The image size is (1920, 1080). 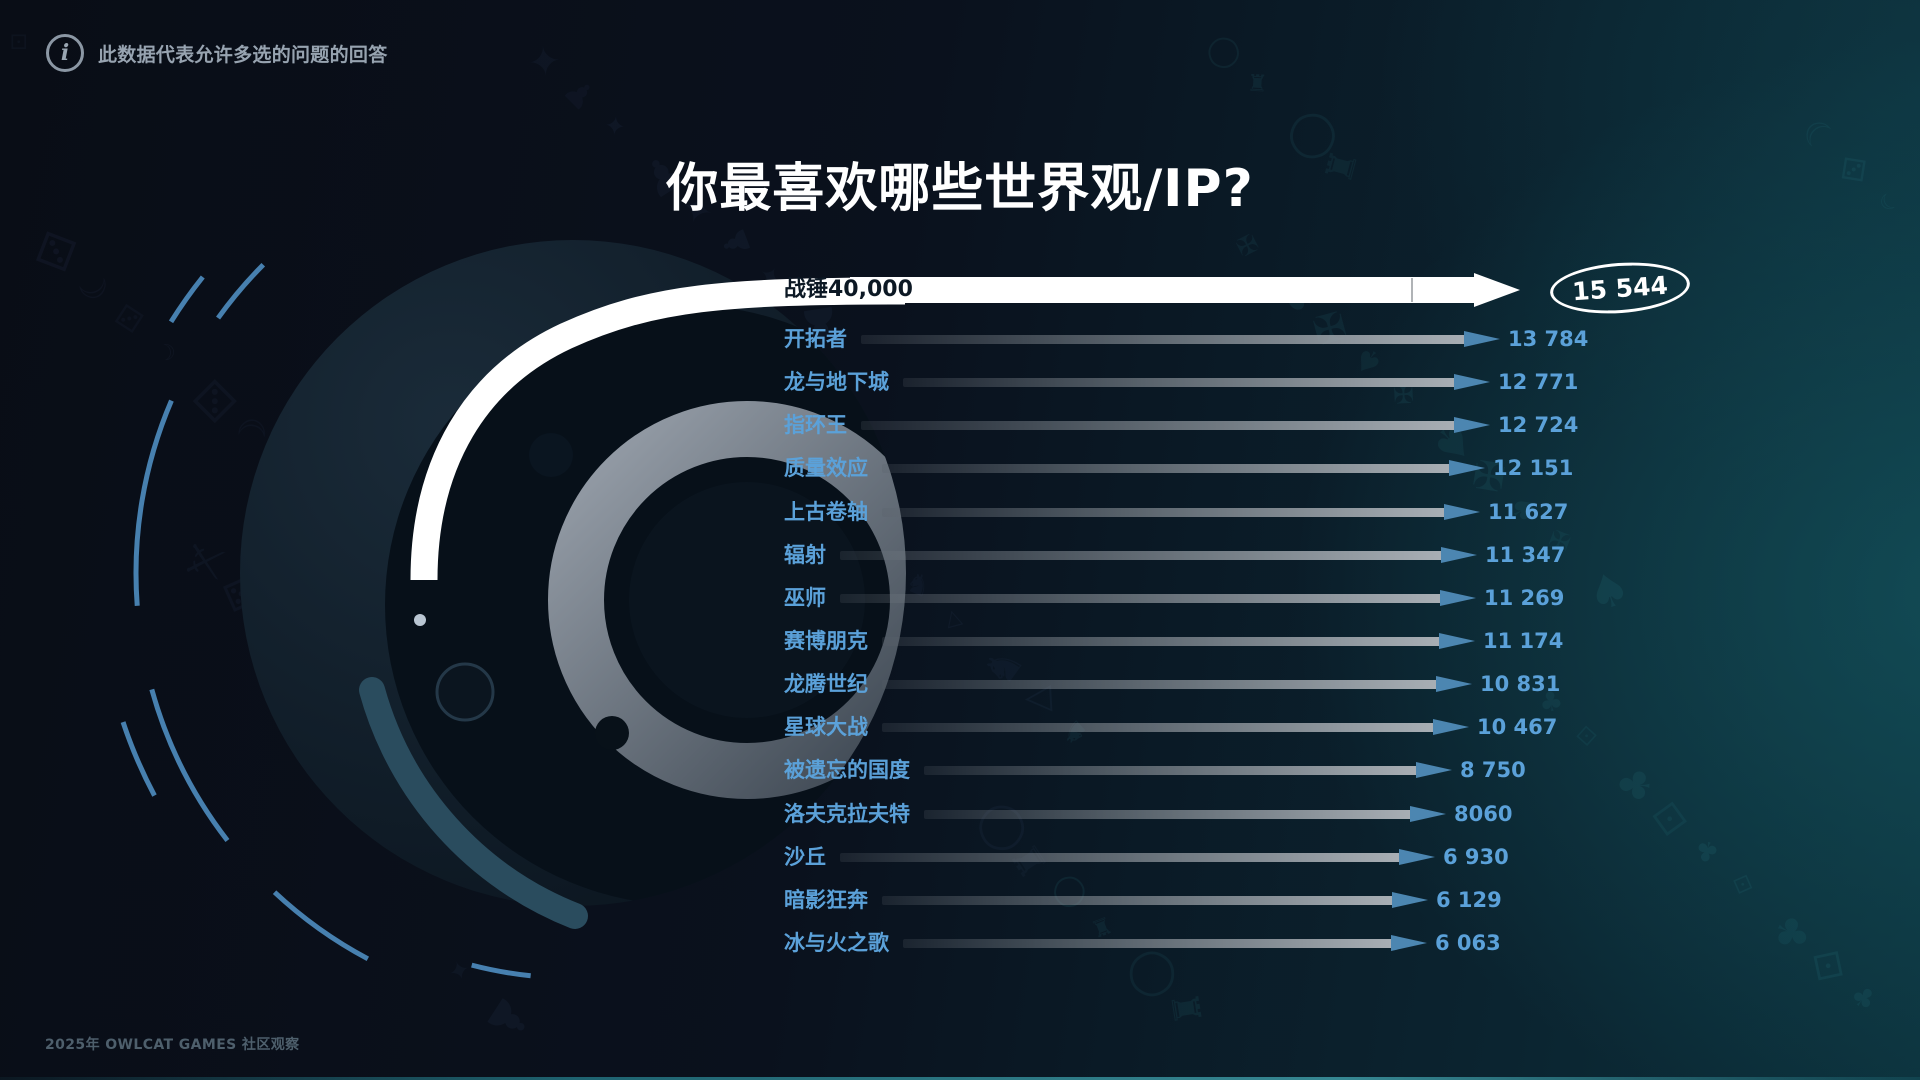 I want to click on chart-row: 上古卷轴 11 627, so click(x=1176, y=512).